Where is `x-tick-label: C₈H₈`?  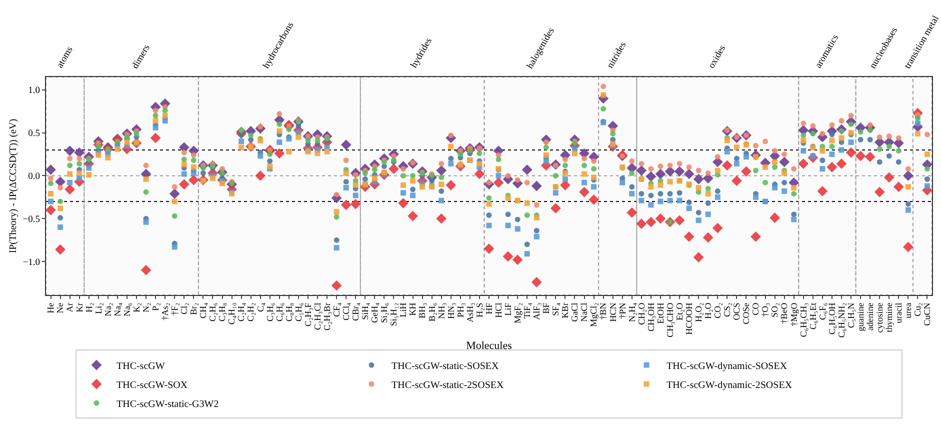
x-tick-label: C₈H₈ is located at coordinates (289, 312).